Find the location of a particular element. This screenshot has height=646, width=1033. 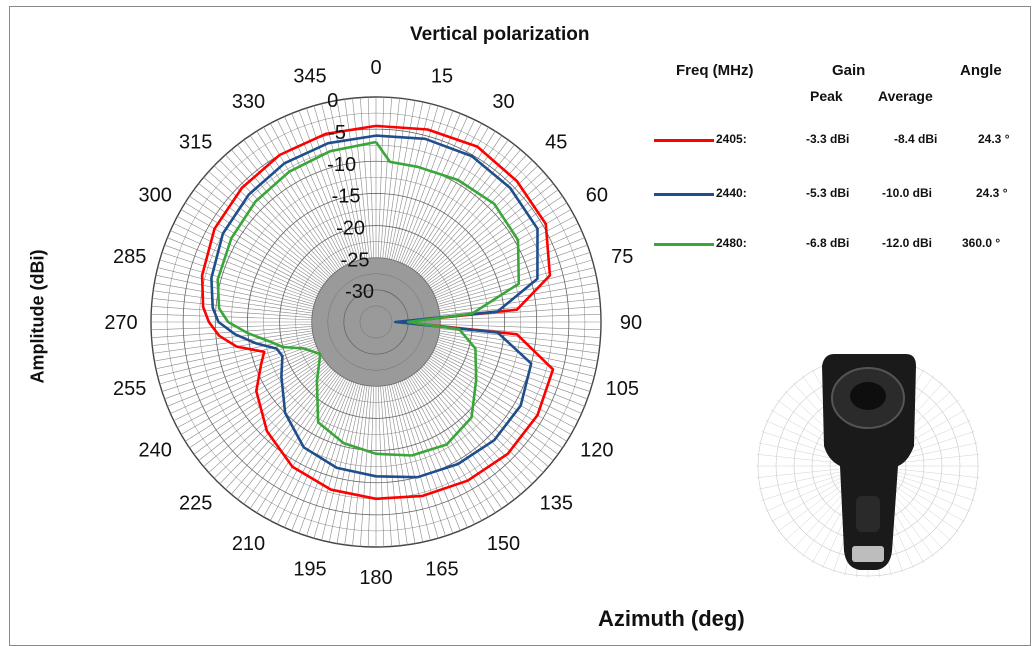

legend-angle-2440: 24.3 ° is located at coordinates (992, 193).